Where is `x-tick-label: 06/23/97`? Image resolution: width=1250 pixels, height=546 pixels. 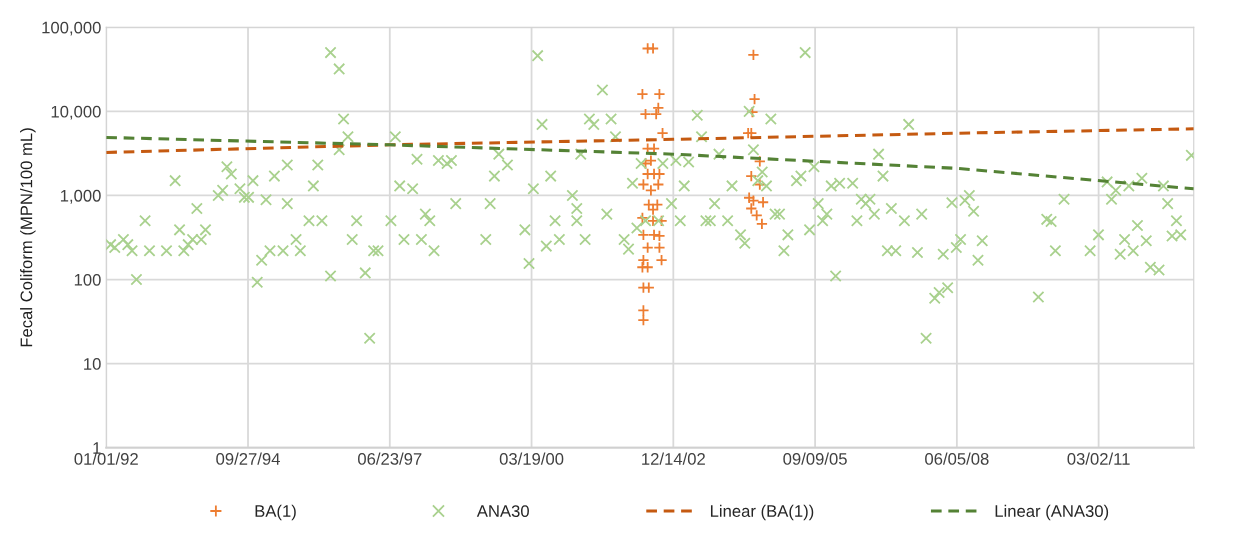 x-tick-label: 06/23/97 is located at coordinates (390, 458).